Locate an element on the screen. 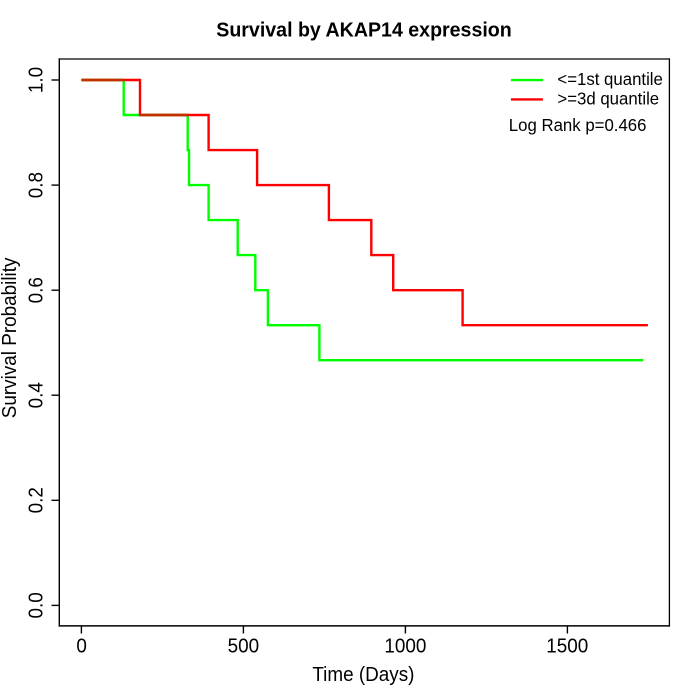  svg-text: 0.2 is located at coordinates (36, 500).